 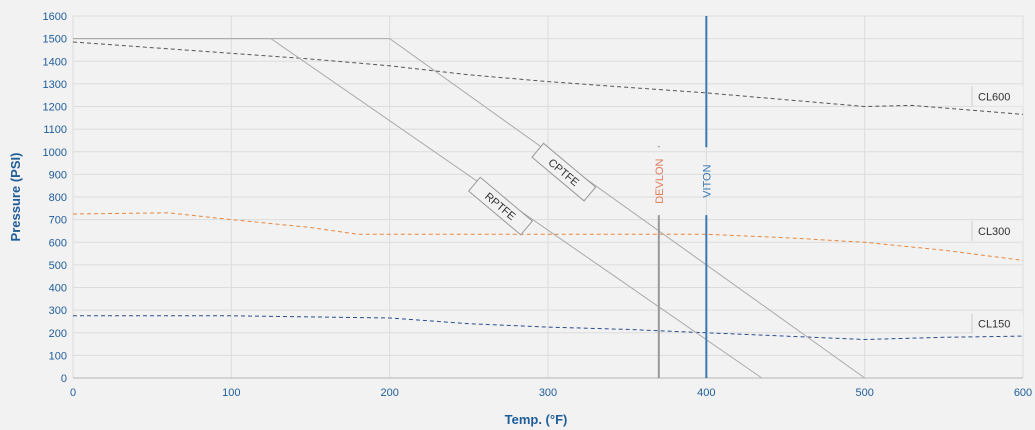 I want to click on y-tick-label: 1400, so click(x=55, y=62).